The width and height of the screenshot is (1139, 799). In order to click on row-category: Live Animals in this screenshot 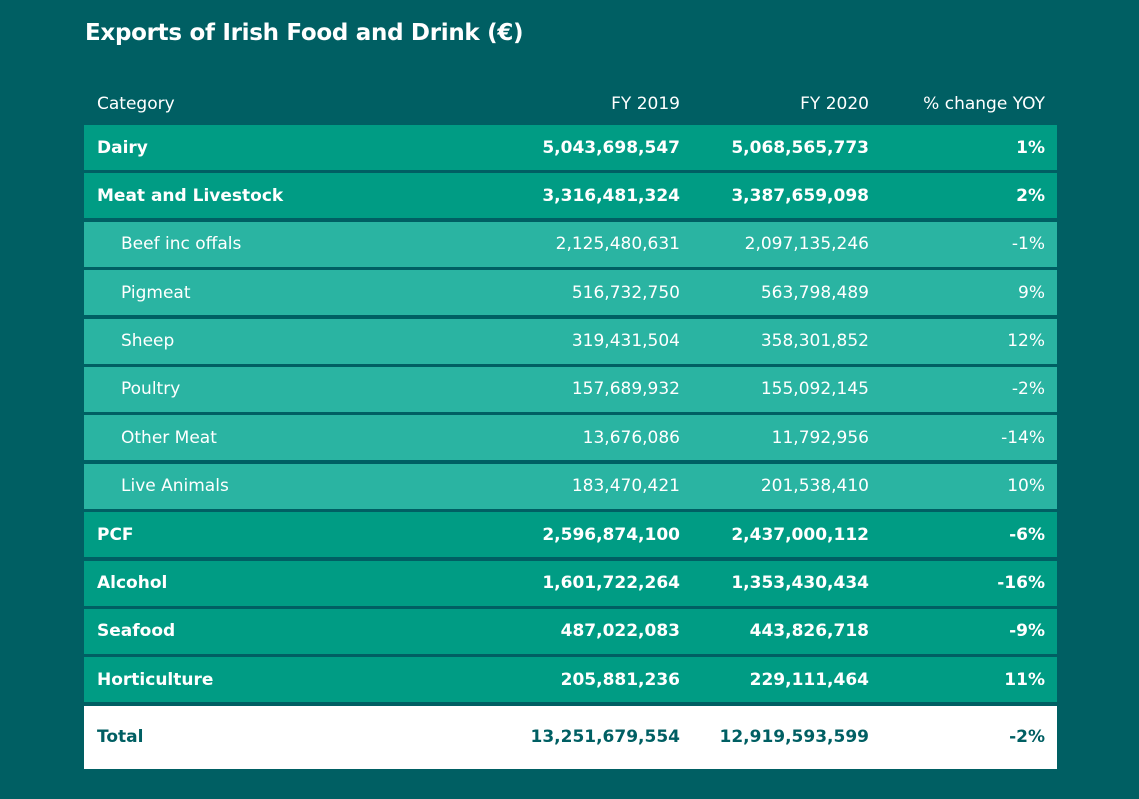, I will do `click(175, 486)`.